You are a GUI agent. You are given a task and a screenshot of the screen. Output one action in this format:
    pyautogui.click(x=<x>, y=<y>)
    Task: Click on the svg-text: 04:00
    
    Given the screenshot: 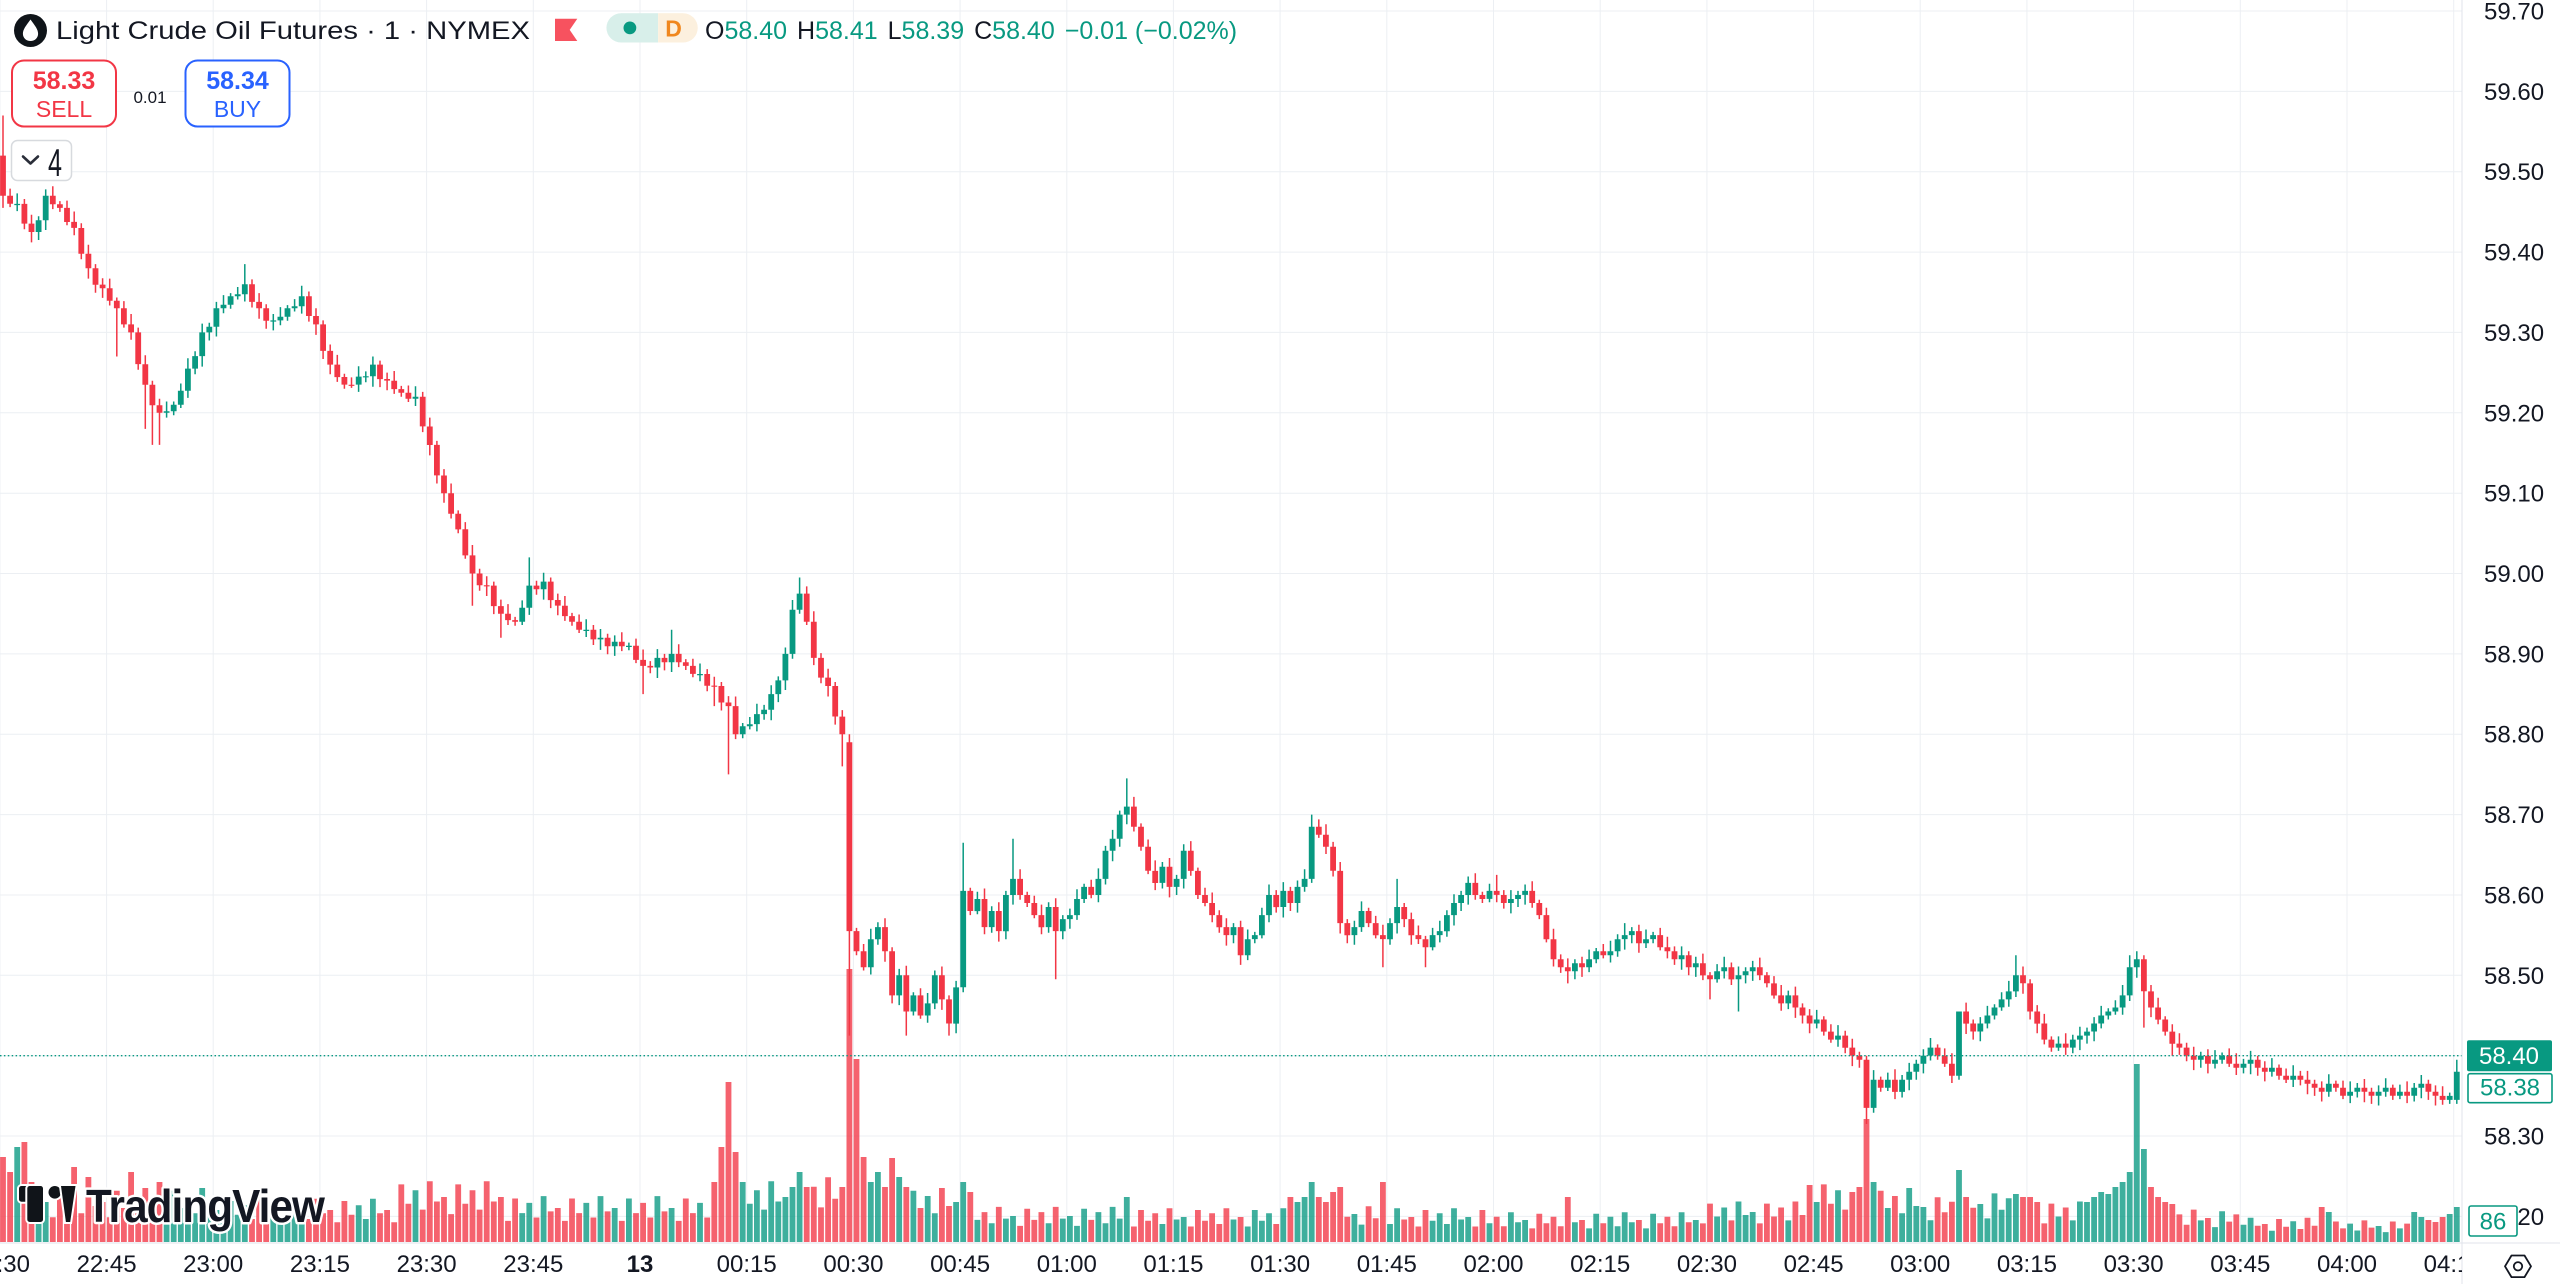 What is the action you would take?
    pyautogui.click(x=2347, y=1264)
    